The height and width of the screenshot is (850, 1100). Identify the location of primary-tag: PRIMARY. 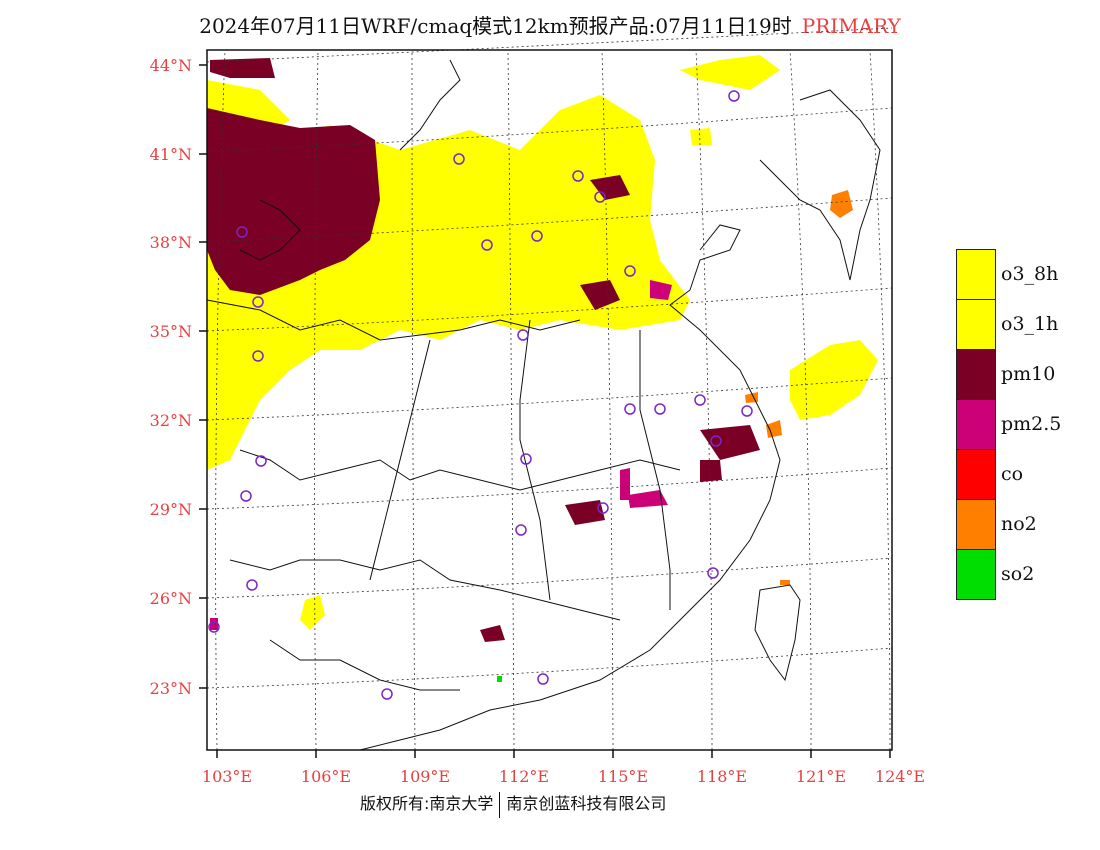
(851, 26).